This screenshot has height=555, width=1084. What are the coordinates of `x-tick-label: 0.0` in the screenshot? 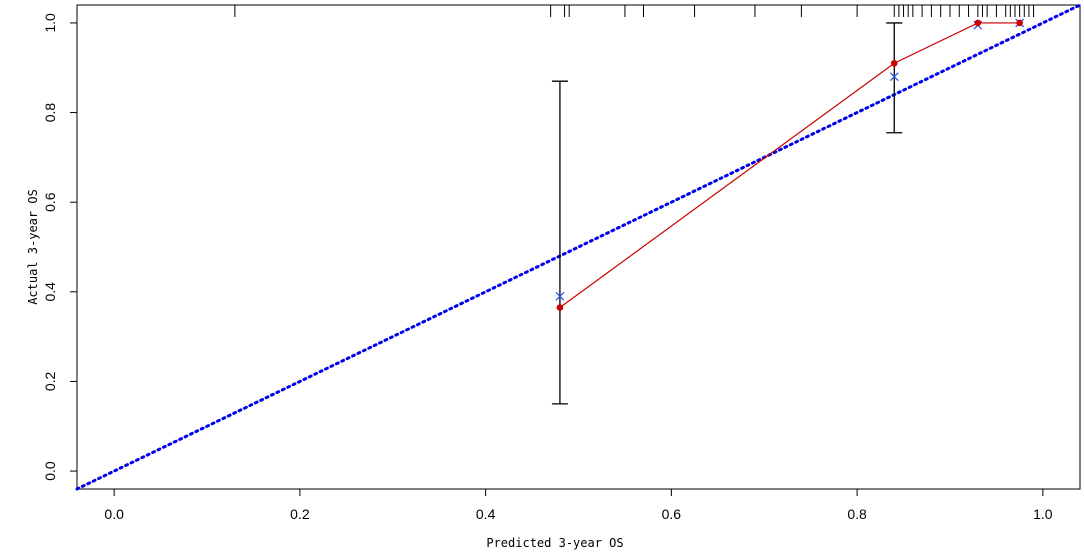 It's located at (114, 514).